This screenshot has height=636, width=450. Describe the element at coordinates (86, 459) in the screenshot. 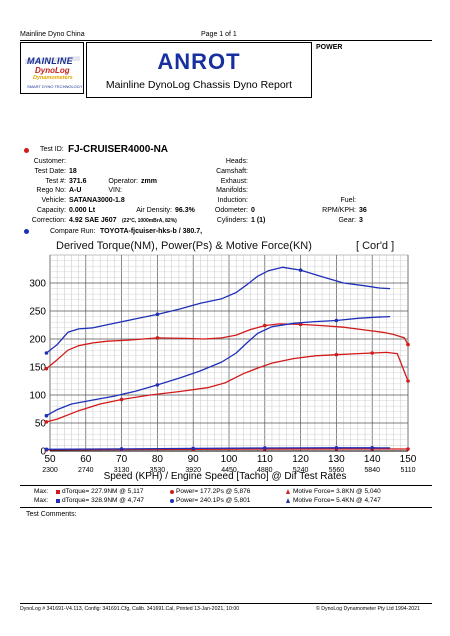

I see `x-tick-label: 60` at that location.